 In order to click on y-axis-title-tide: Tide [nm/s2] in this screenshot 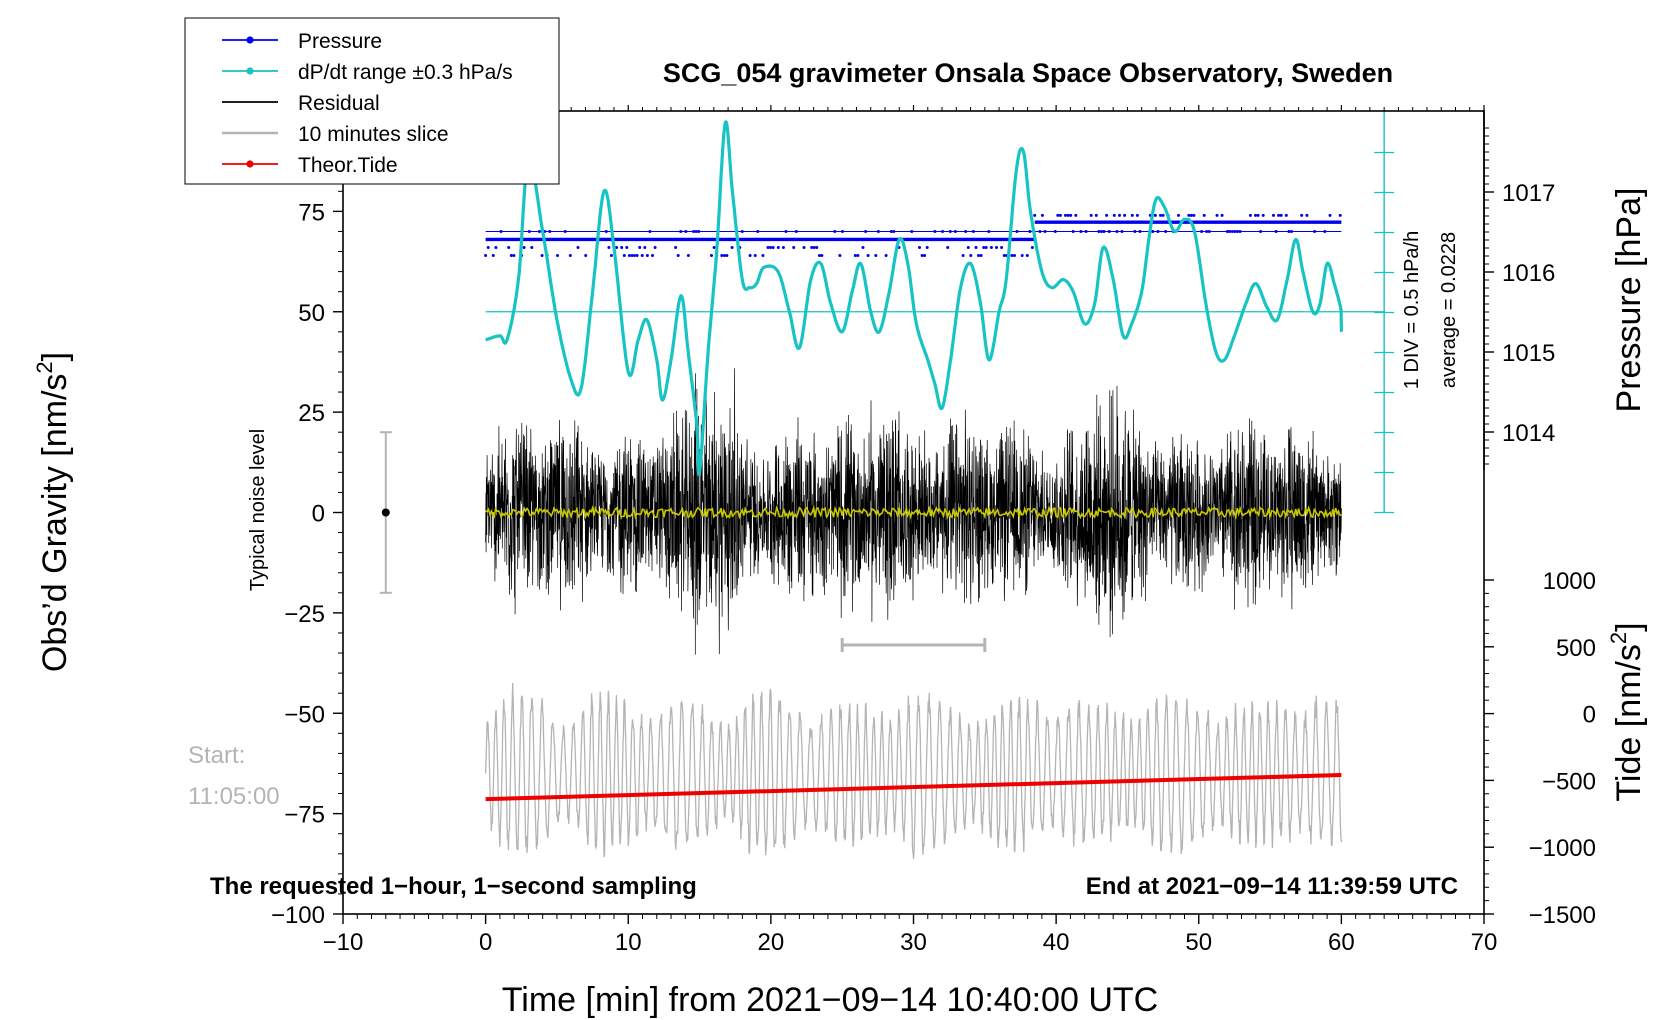, I will do `click(1627, 711)`.